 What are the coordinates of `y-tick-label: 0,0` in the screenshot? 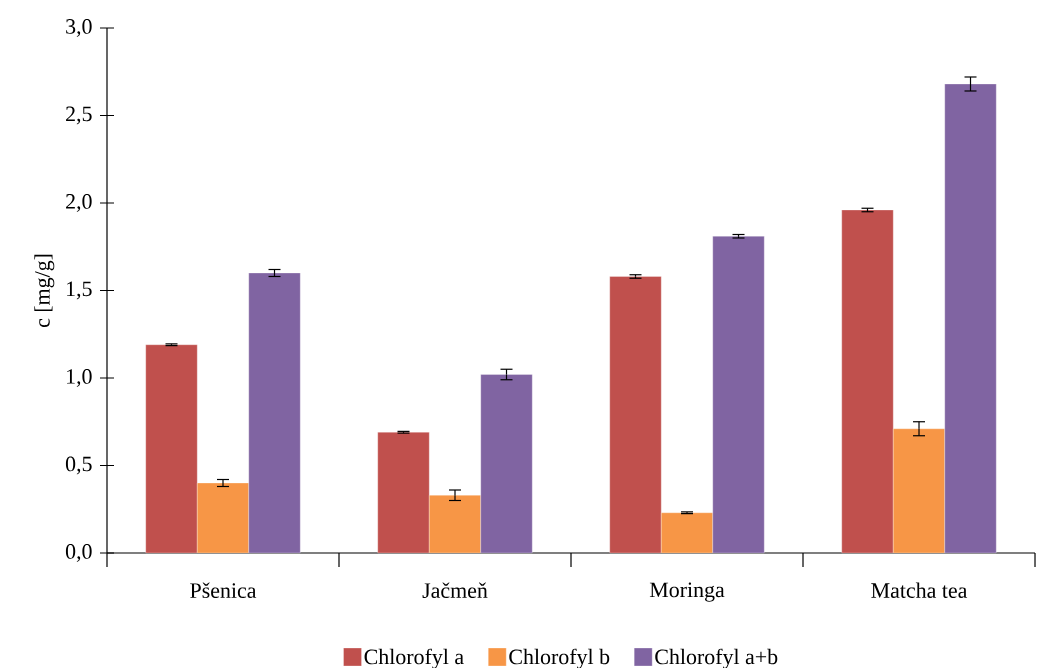 It's located at (78, 553).